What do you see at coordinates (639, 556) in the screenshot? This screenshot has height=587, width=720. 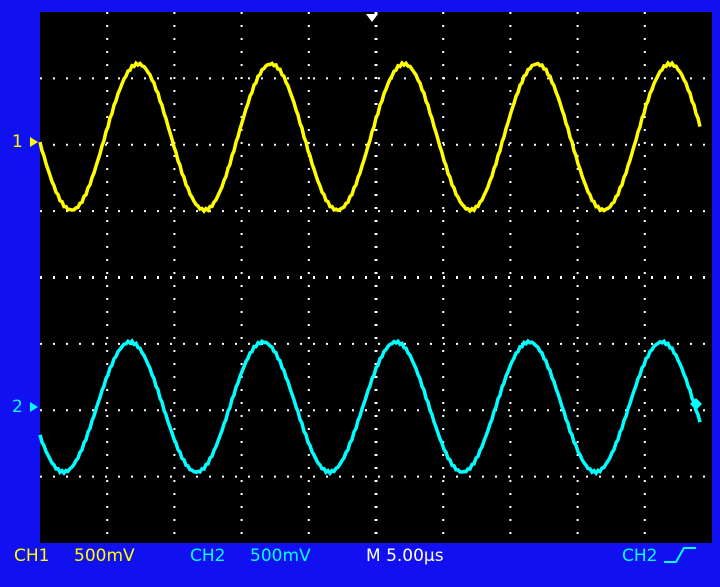 I see `trigger-source: CH2` at bounding box center [639, 556].